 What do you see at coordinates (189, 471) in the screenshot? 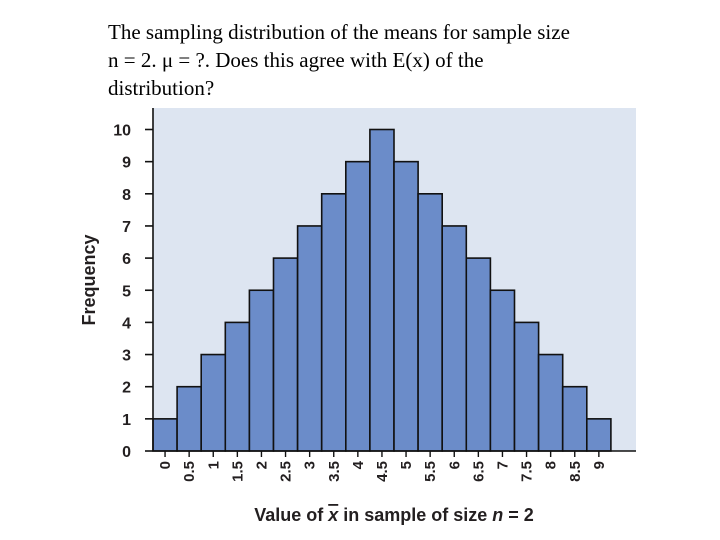
I see `x-tick-label: 0.5` at bounding box center [189, 471].